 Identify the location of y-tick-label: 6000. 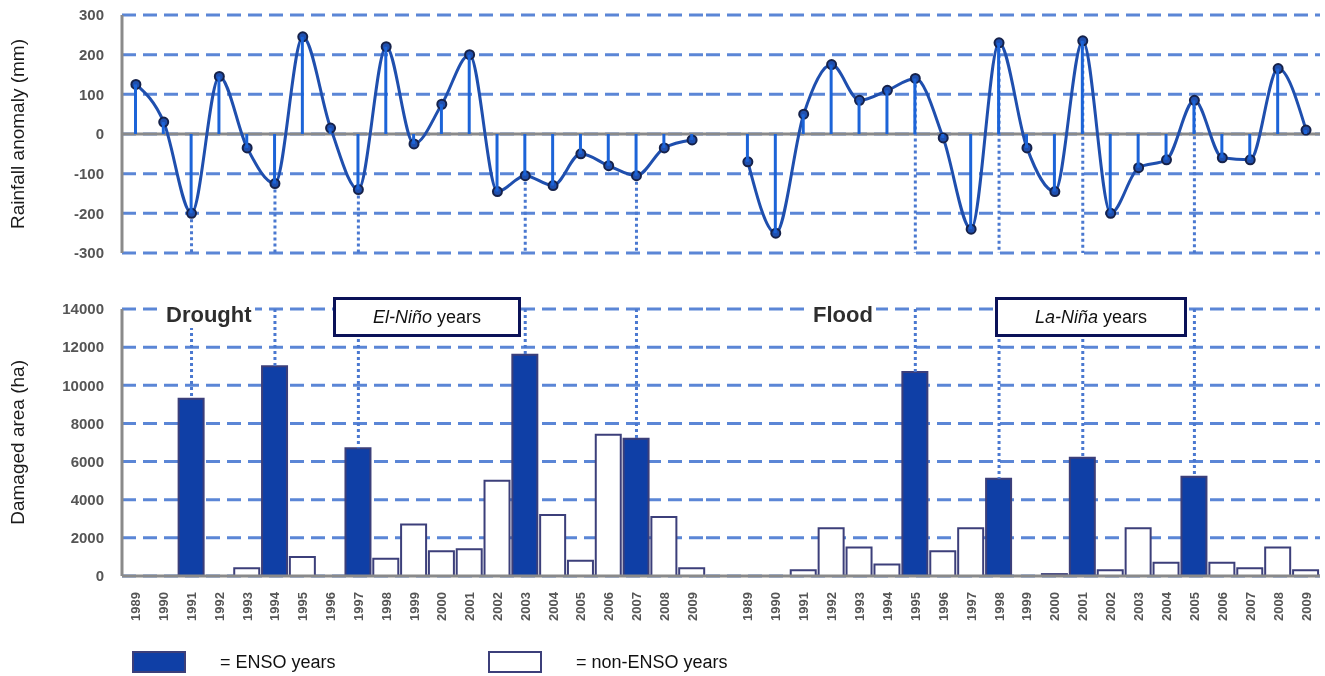
(87, 461).